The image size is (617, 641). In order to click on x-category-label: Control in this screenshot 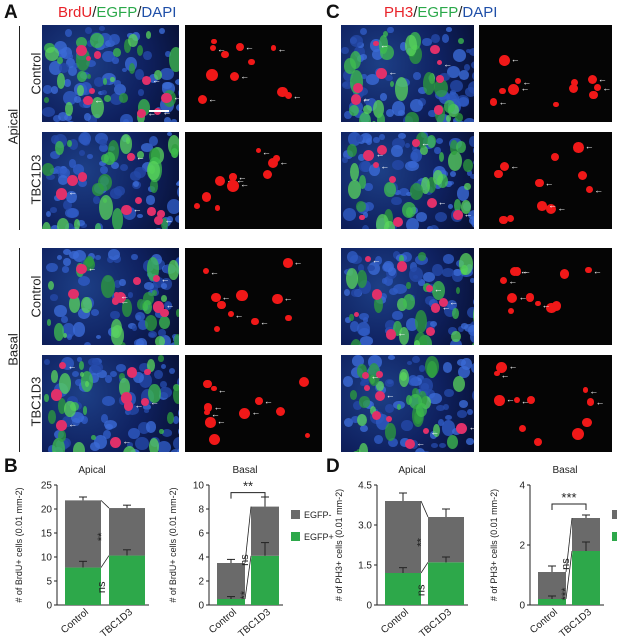, I will do `click(395, 621)`.